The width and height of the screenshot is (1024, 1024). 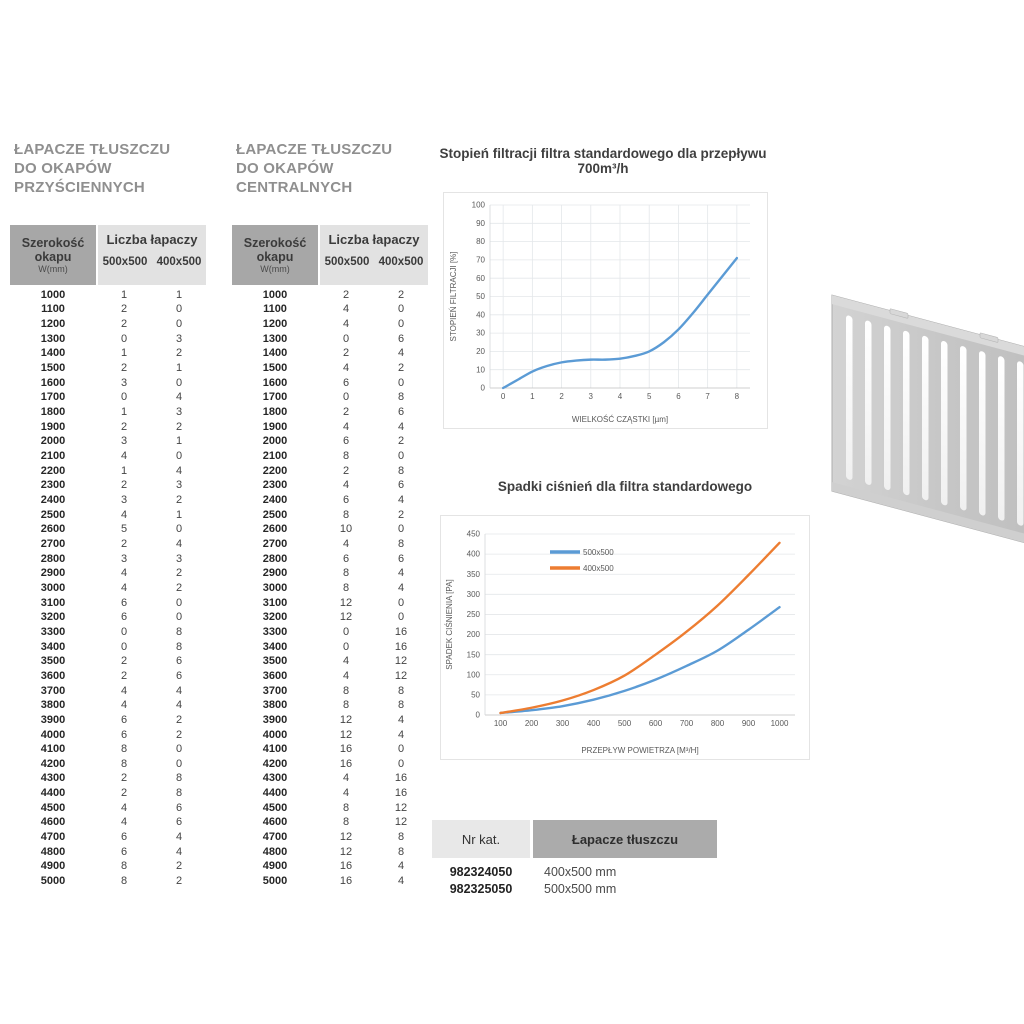 What do you see at coordinates (330, 324) in the screenshot?
I see `table-row: 1200 4 0` at bounding box center [330, 324].